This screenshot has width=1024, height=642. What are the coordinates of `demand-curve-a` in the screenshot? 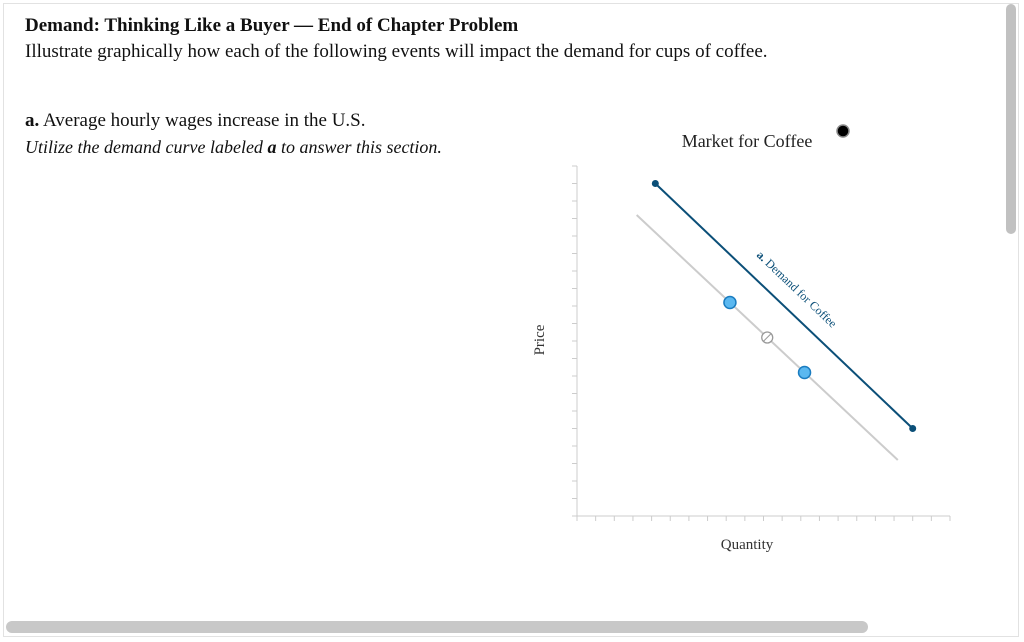 It's located at (784, 306).